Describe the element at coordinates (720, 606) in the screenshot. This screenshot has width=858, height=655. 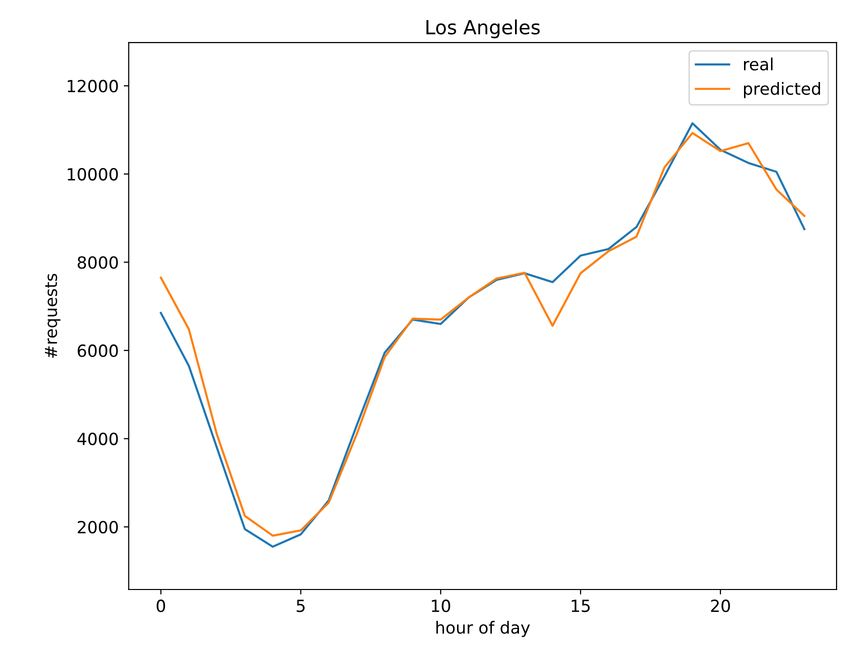
I see `x-tick-label: 20` at that location.